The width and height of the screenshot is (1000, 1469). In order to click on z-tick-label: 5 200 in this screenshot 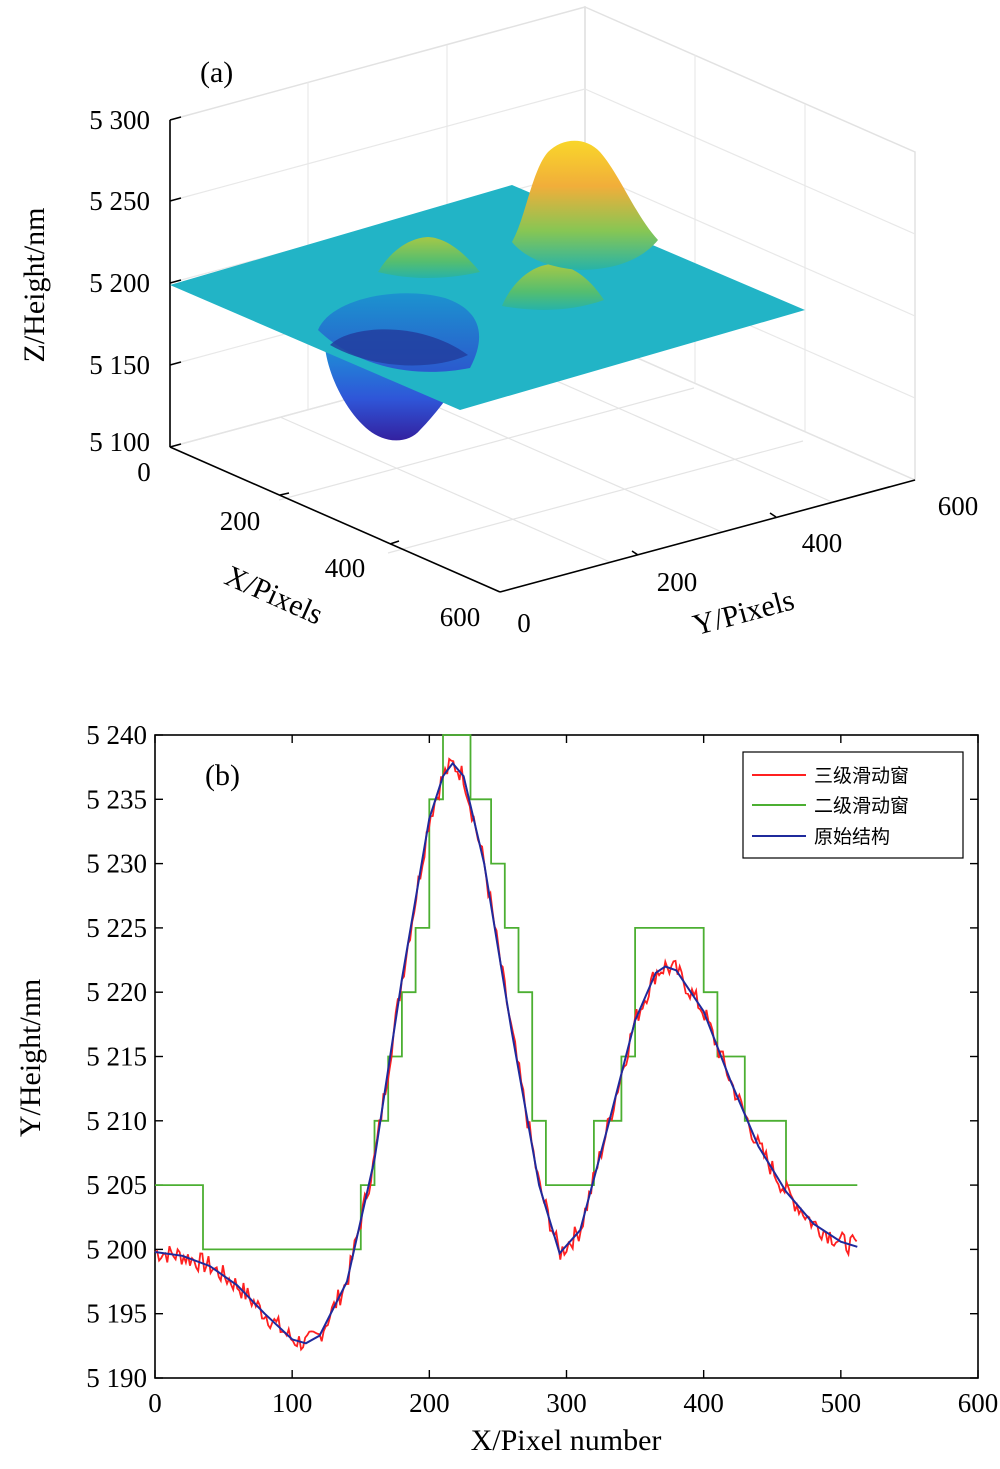, I will do `click(119, 283)`.